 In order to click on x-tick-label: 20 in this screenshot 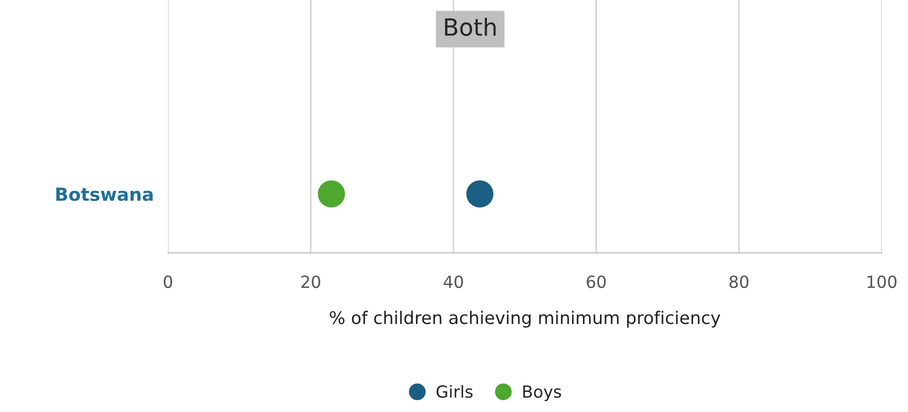, I will do `click(310, 281)`.